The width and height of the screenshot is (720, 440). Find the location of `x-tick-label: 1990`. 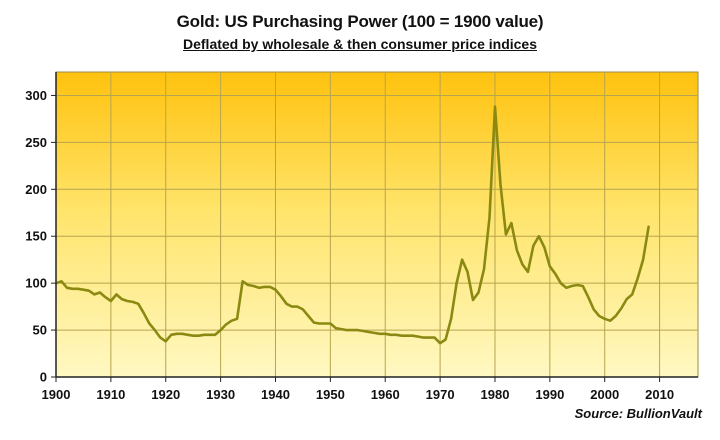

x-tick-label: 1990 is located at coordinates (549, 394).